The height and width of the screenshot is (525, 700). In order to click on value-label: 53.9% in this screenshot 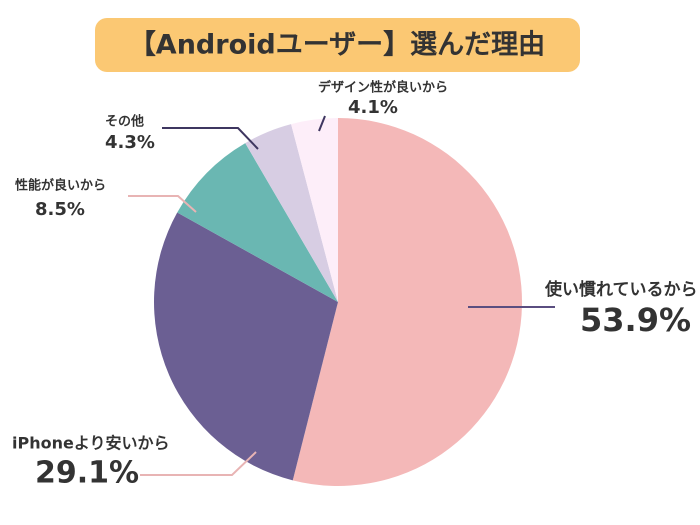, I will do `click(635, 320)`.